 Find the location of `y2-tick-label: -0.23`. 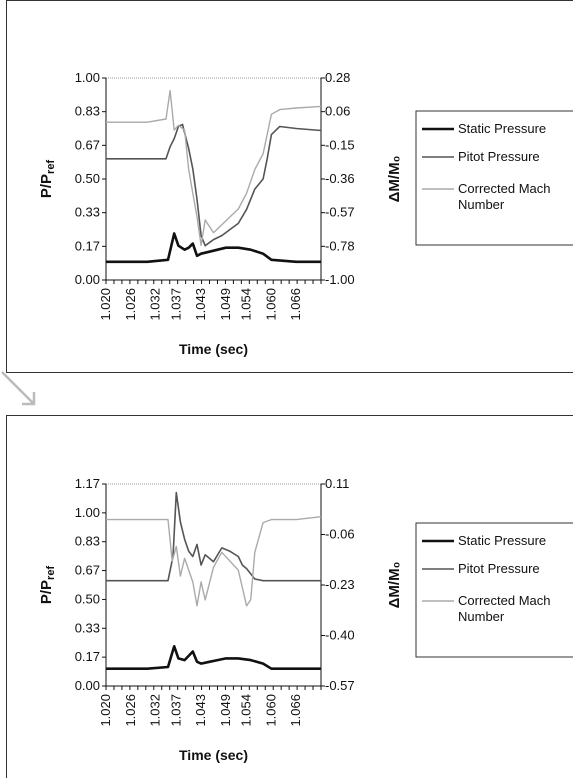

y2-tick-label: -0.23 is located at coordinates (340, 584).